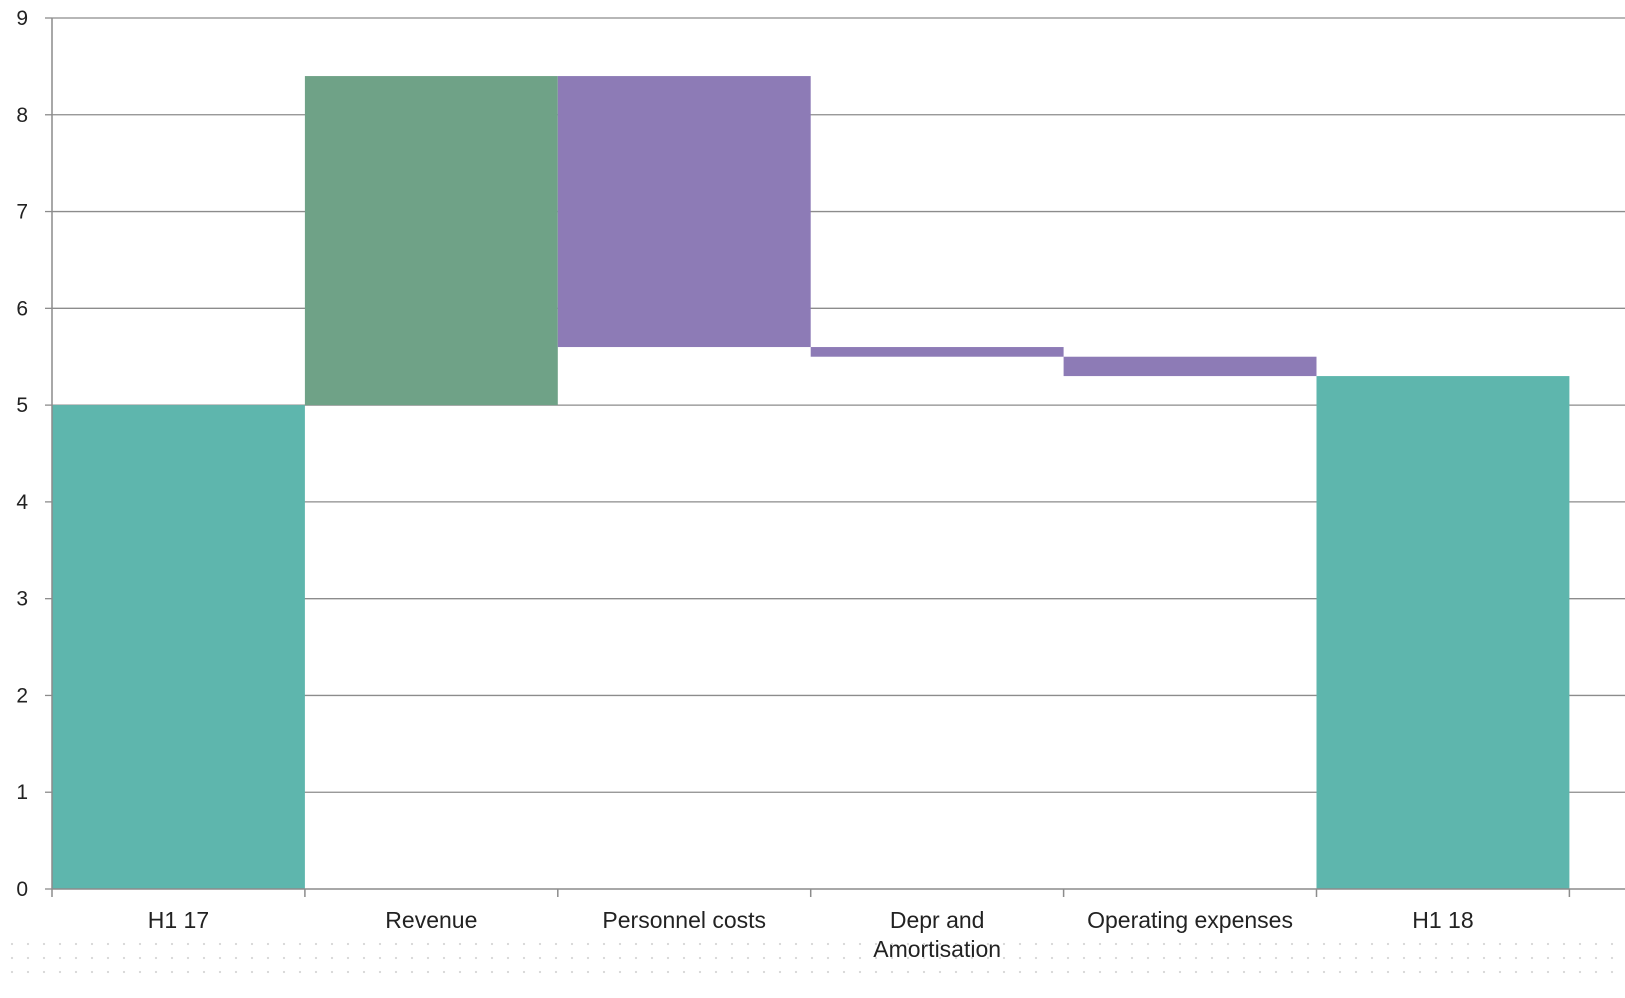 The height and width of the screenshot is (998, 1625). I want to click on x-category-label: Operating expenses, so click(1190, 920).